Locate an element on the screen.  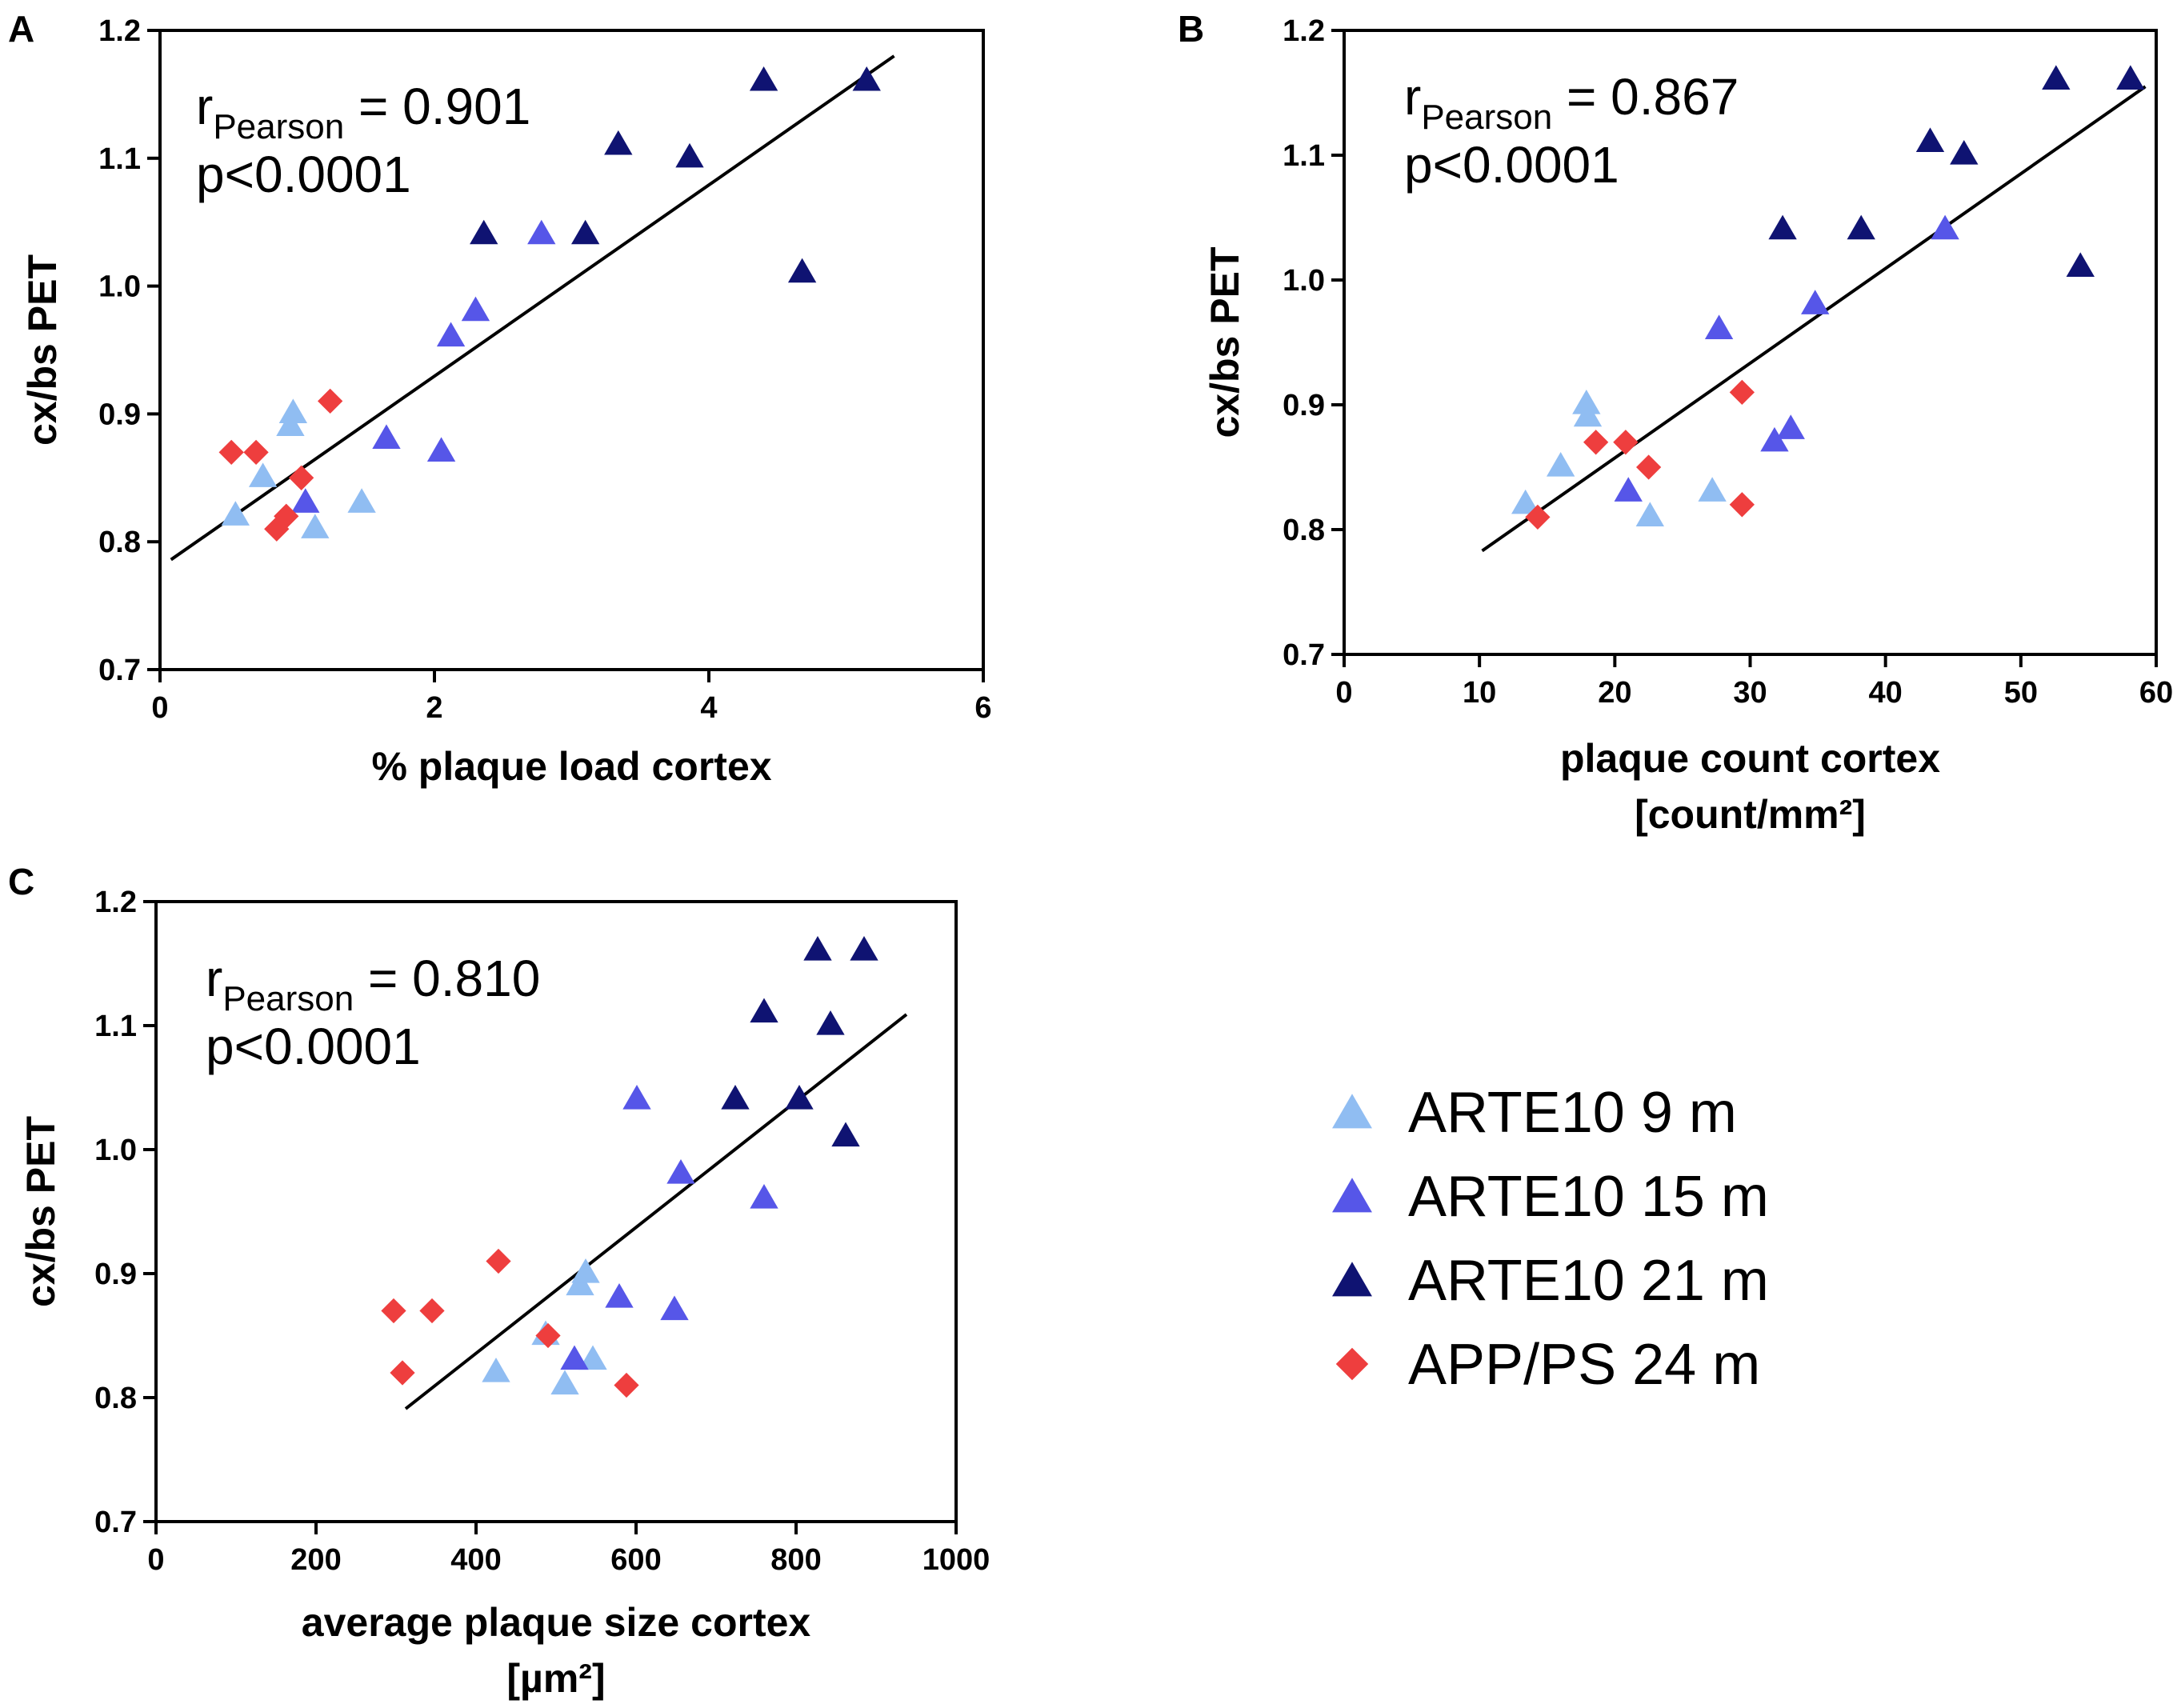
x-tick-label: 30 is located at coordinates (1750, 693).